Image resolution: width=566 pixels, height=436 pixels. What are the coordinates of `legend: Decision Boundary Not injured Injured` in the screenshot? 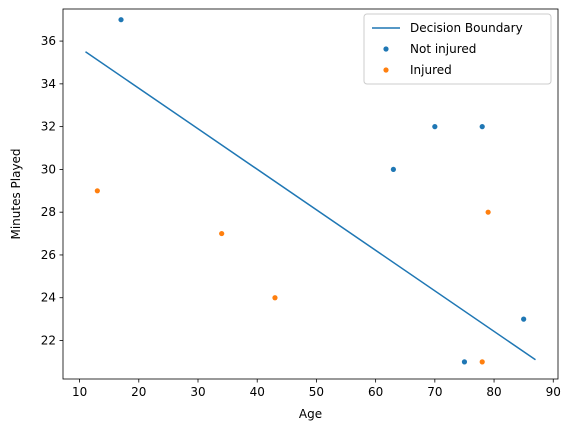 It's located at (457, 49).